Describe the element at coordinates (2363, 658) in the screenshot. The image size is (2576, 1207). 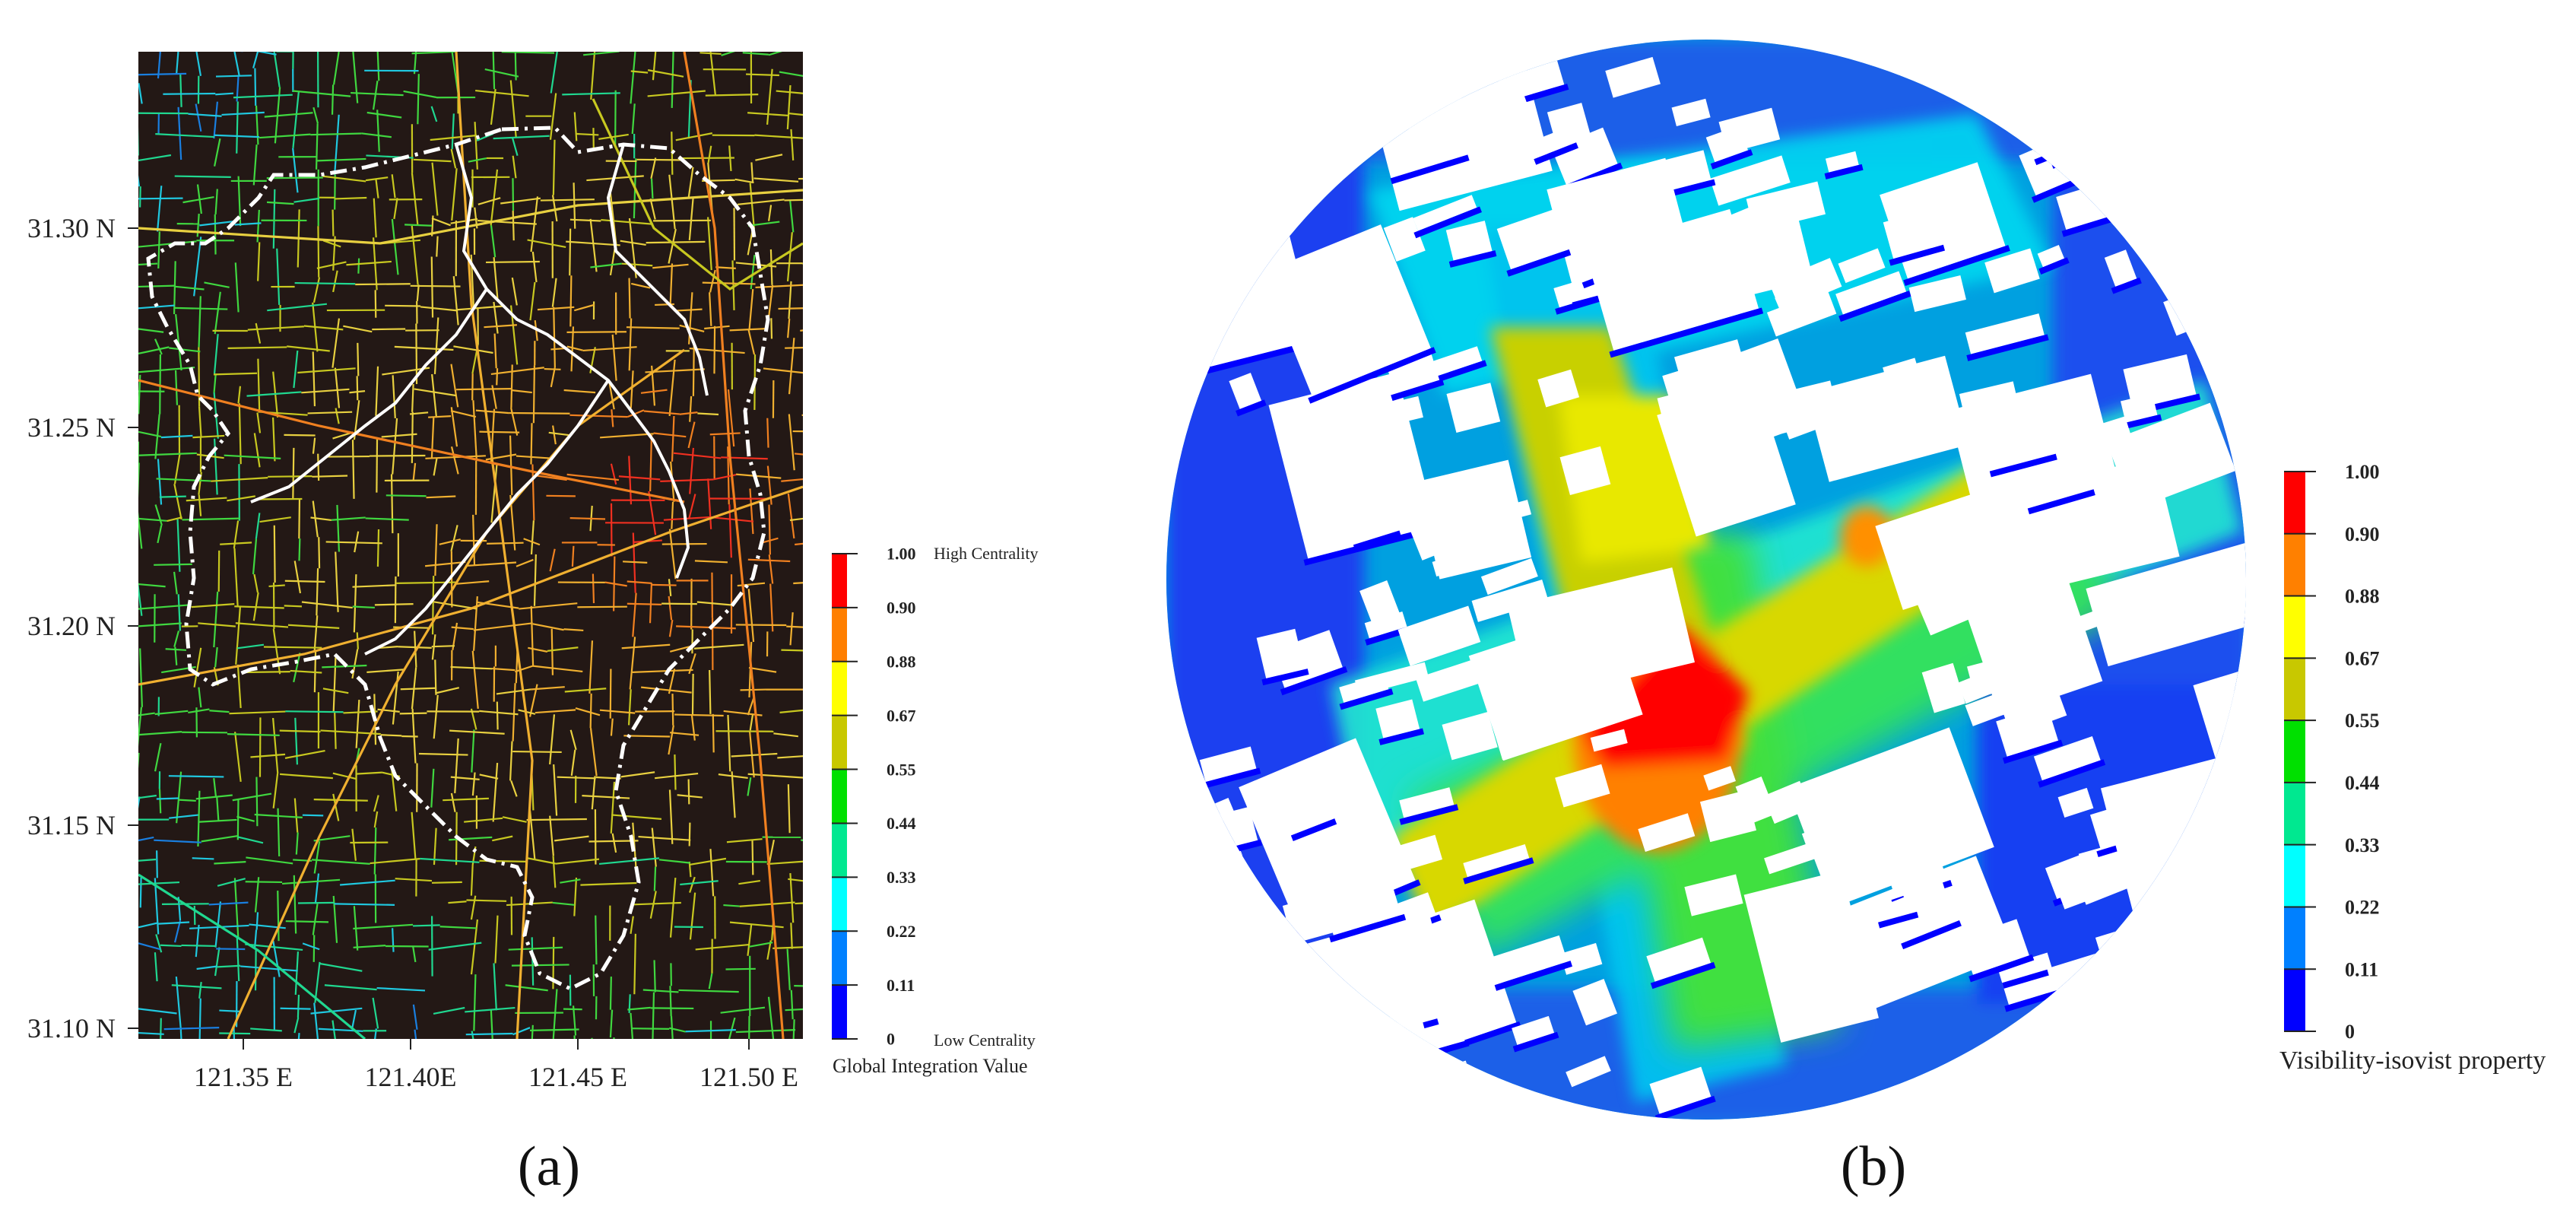
I see `legend-tick-label: 0.67` at that location.